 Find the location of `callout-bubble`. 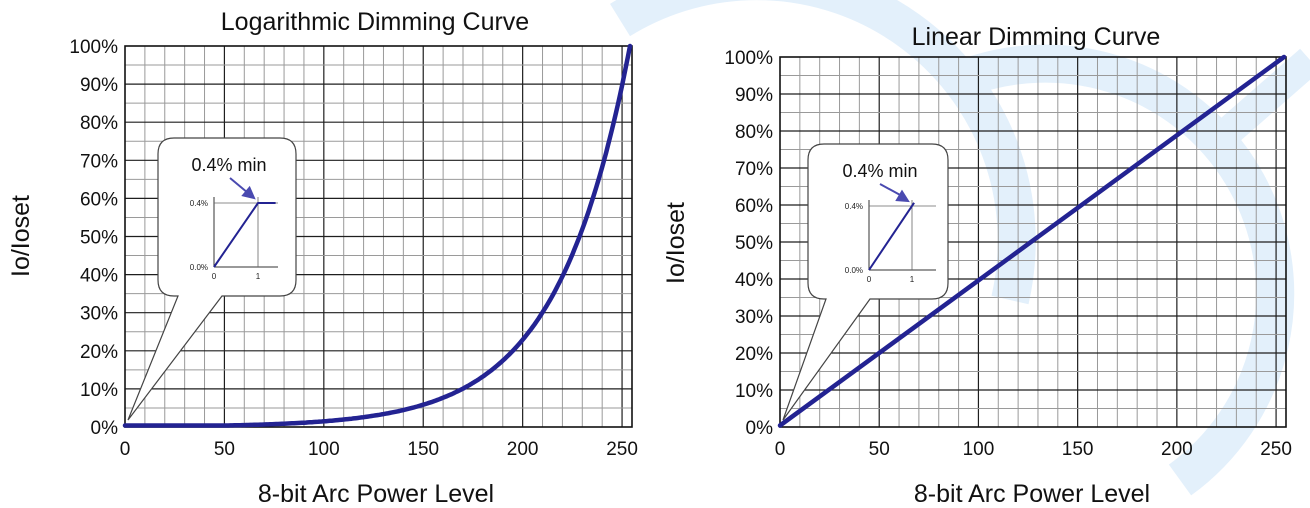

callout-bubble is located at coordinates (865, 282).